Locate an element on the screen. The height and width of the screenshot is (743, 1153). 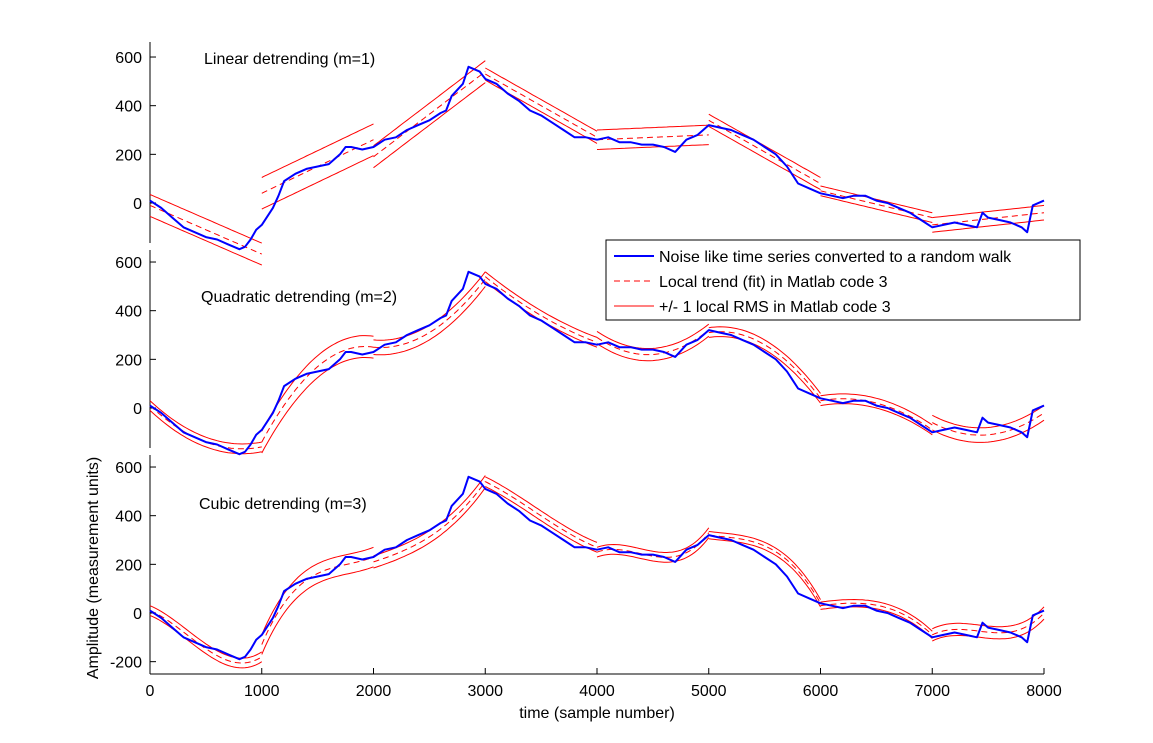
y-axis-label: Amplitude (measurement units) is located at coordinates (93, 568).